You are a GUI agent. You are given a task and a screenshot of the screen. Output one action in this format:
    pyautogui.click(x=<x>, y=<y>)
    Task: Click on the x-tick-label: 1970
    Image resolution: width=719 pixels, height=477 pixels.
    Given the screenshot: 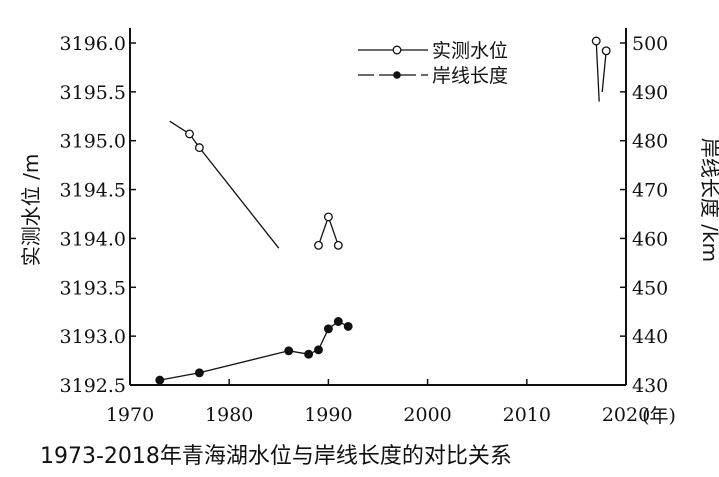 What is the action you would take?
    pyautogui.click(x=130, y=415)
    